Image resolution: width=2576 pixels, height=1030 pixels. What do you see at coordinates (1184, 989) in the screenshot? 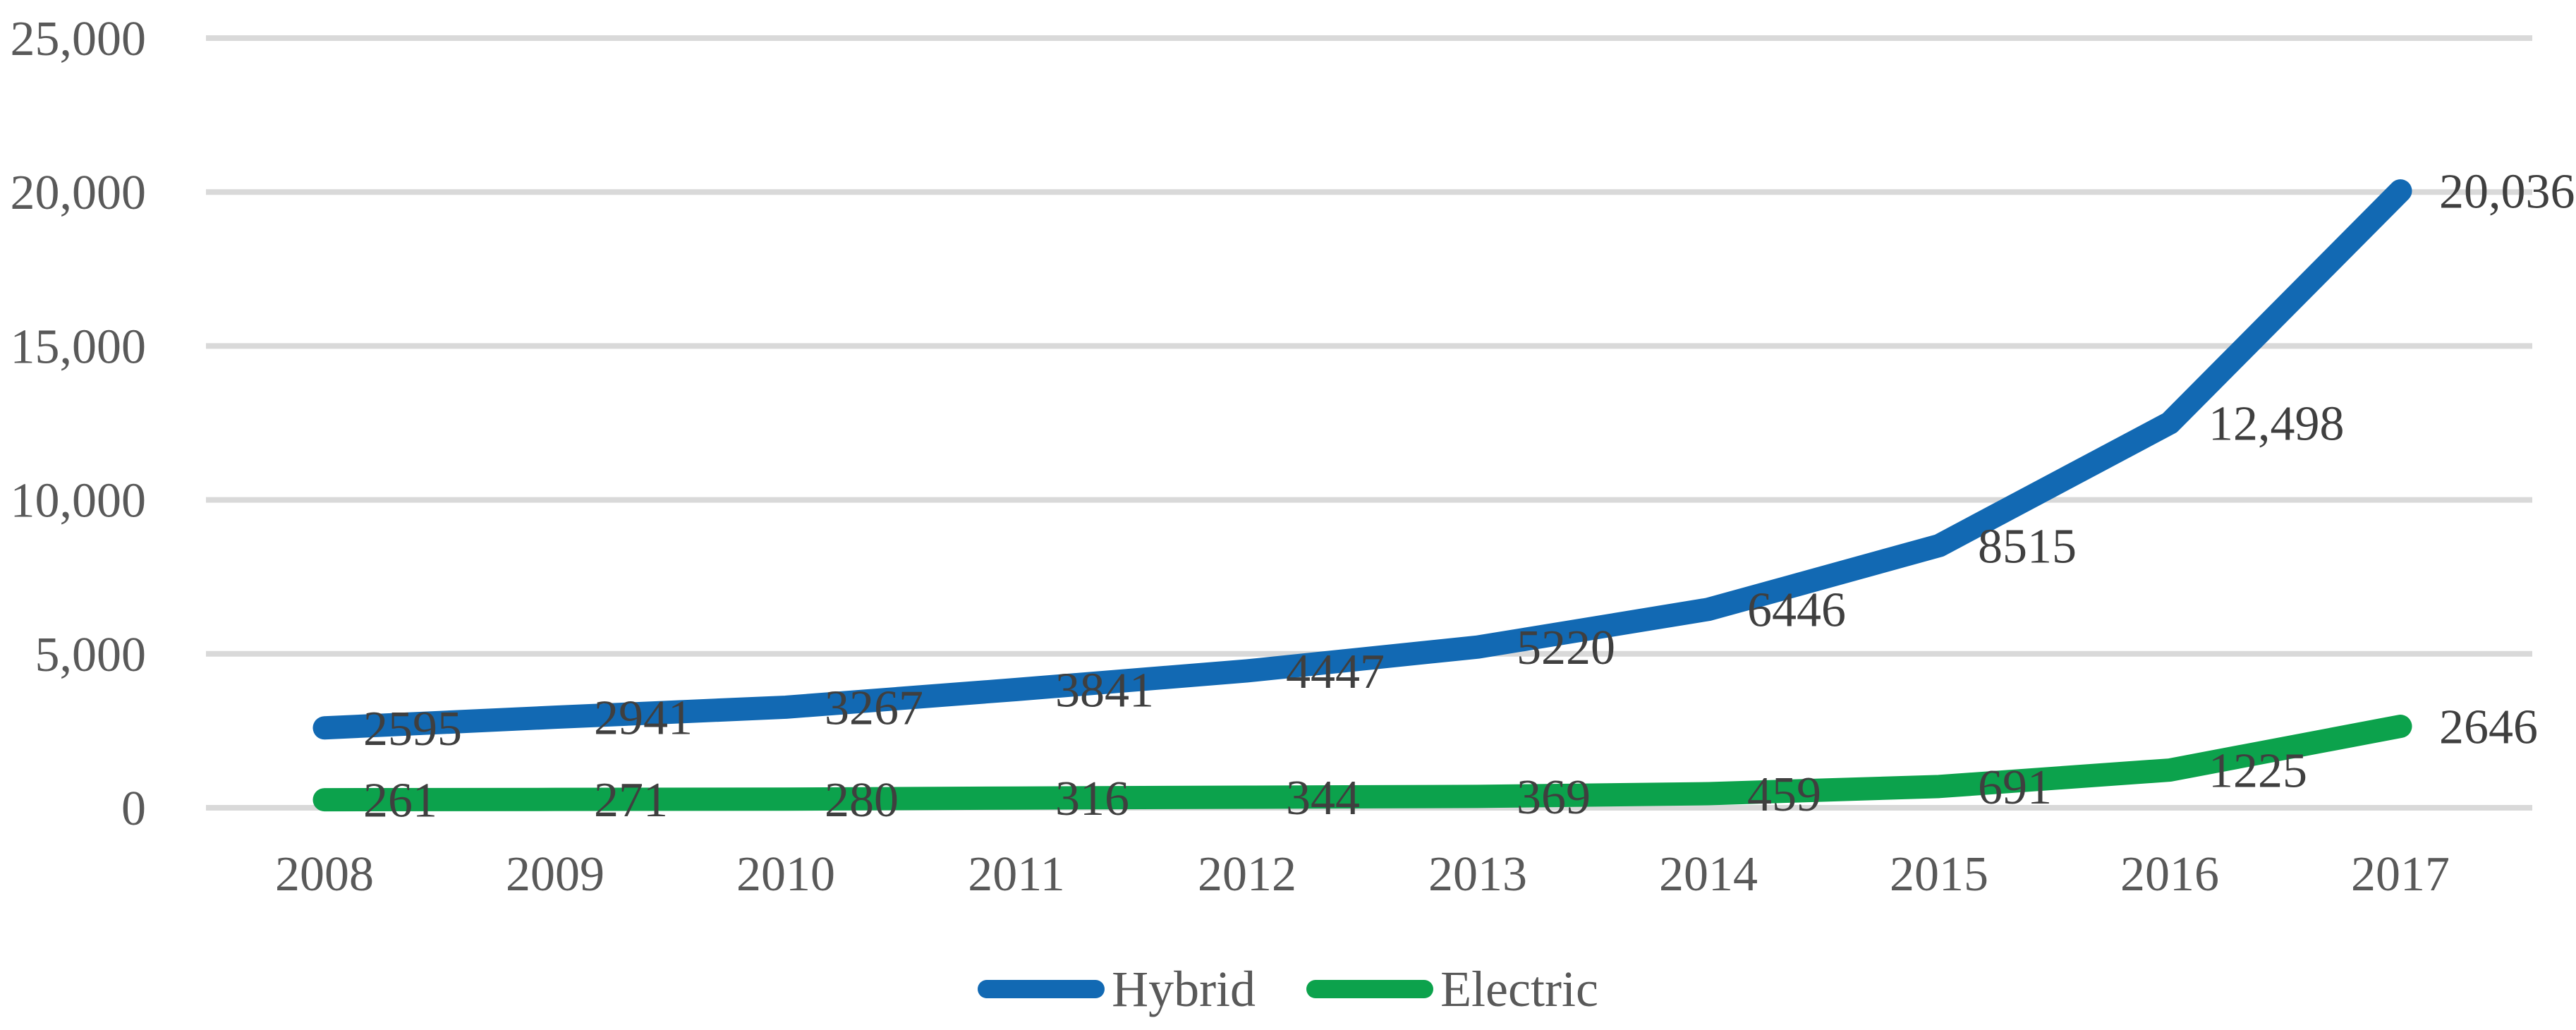
I see `legend-label-hybrid: Hybrid` at bounding box center [1184, 989].